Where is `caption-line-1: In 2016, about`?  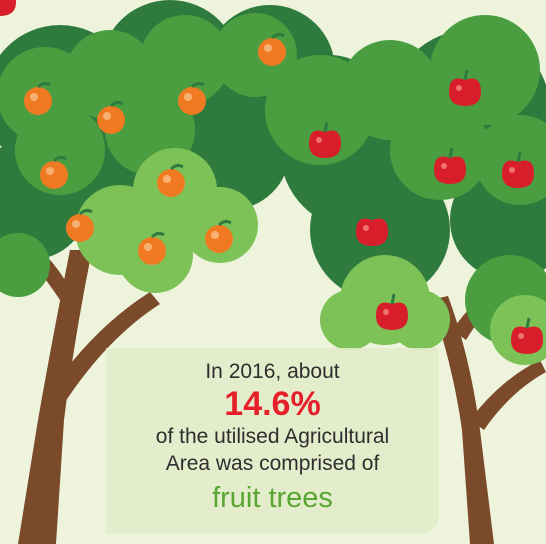
caption-line-1: In 2016, about is located at coordinates (272, 371).